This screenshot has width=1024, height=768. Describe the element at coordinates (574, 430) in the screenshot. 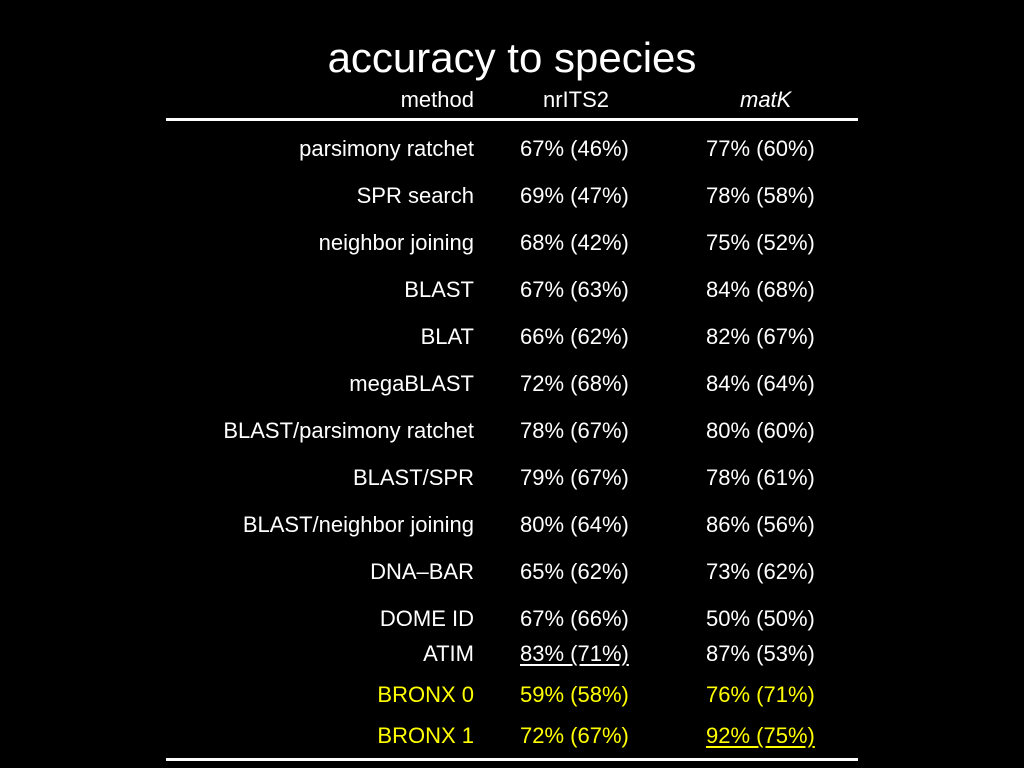

I see `row-nrits2: 78% (67%)` at that location.